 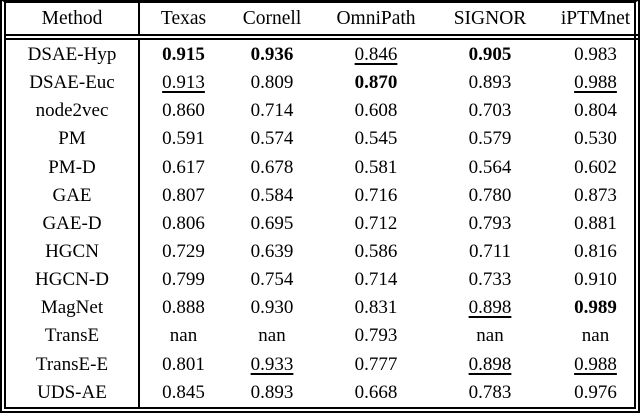 I want to click on table-row: UDS-AE 0.845 0.893 0.668 0.783 0.976, so click(x=323, y=392).